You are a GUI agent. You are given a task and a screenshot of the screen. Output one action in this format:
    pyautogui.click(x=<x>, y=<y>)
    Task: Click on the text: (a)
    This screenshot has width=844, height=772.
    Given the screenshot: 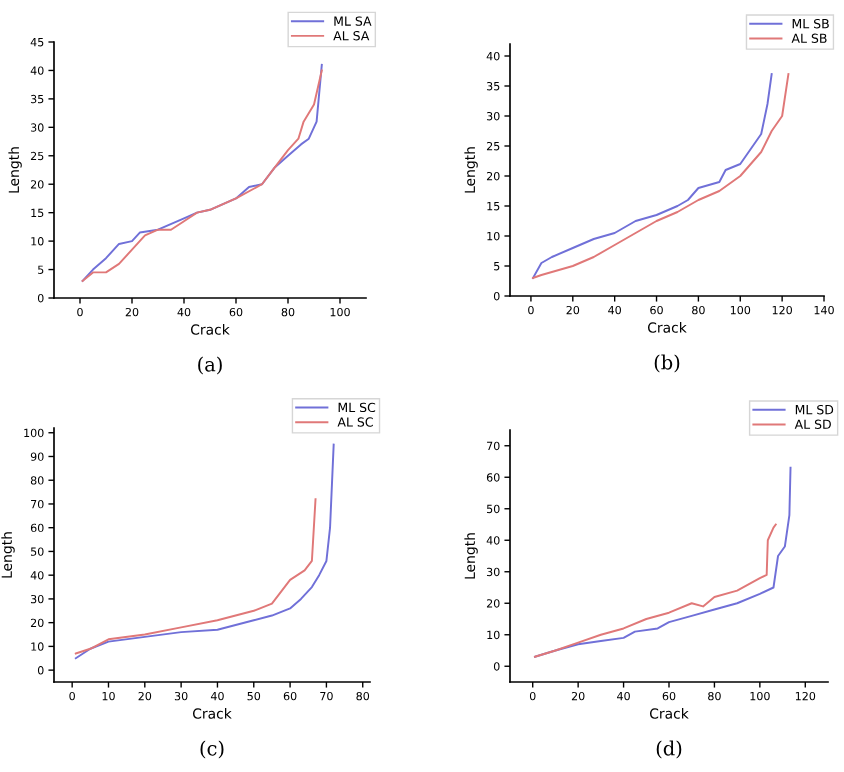 What is the action you would take?
    pyautogui.click(x=210, y=365)
    